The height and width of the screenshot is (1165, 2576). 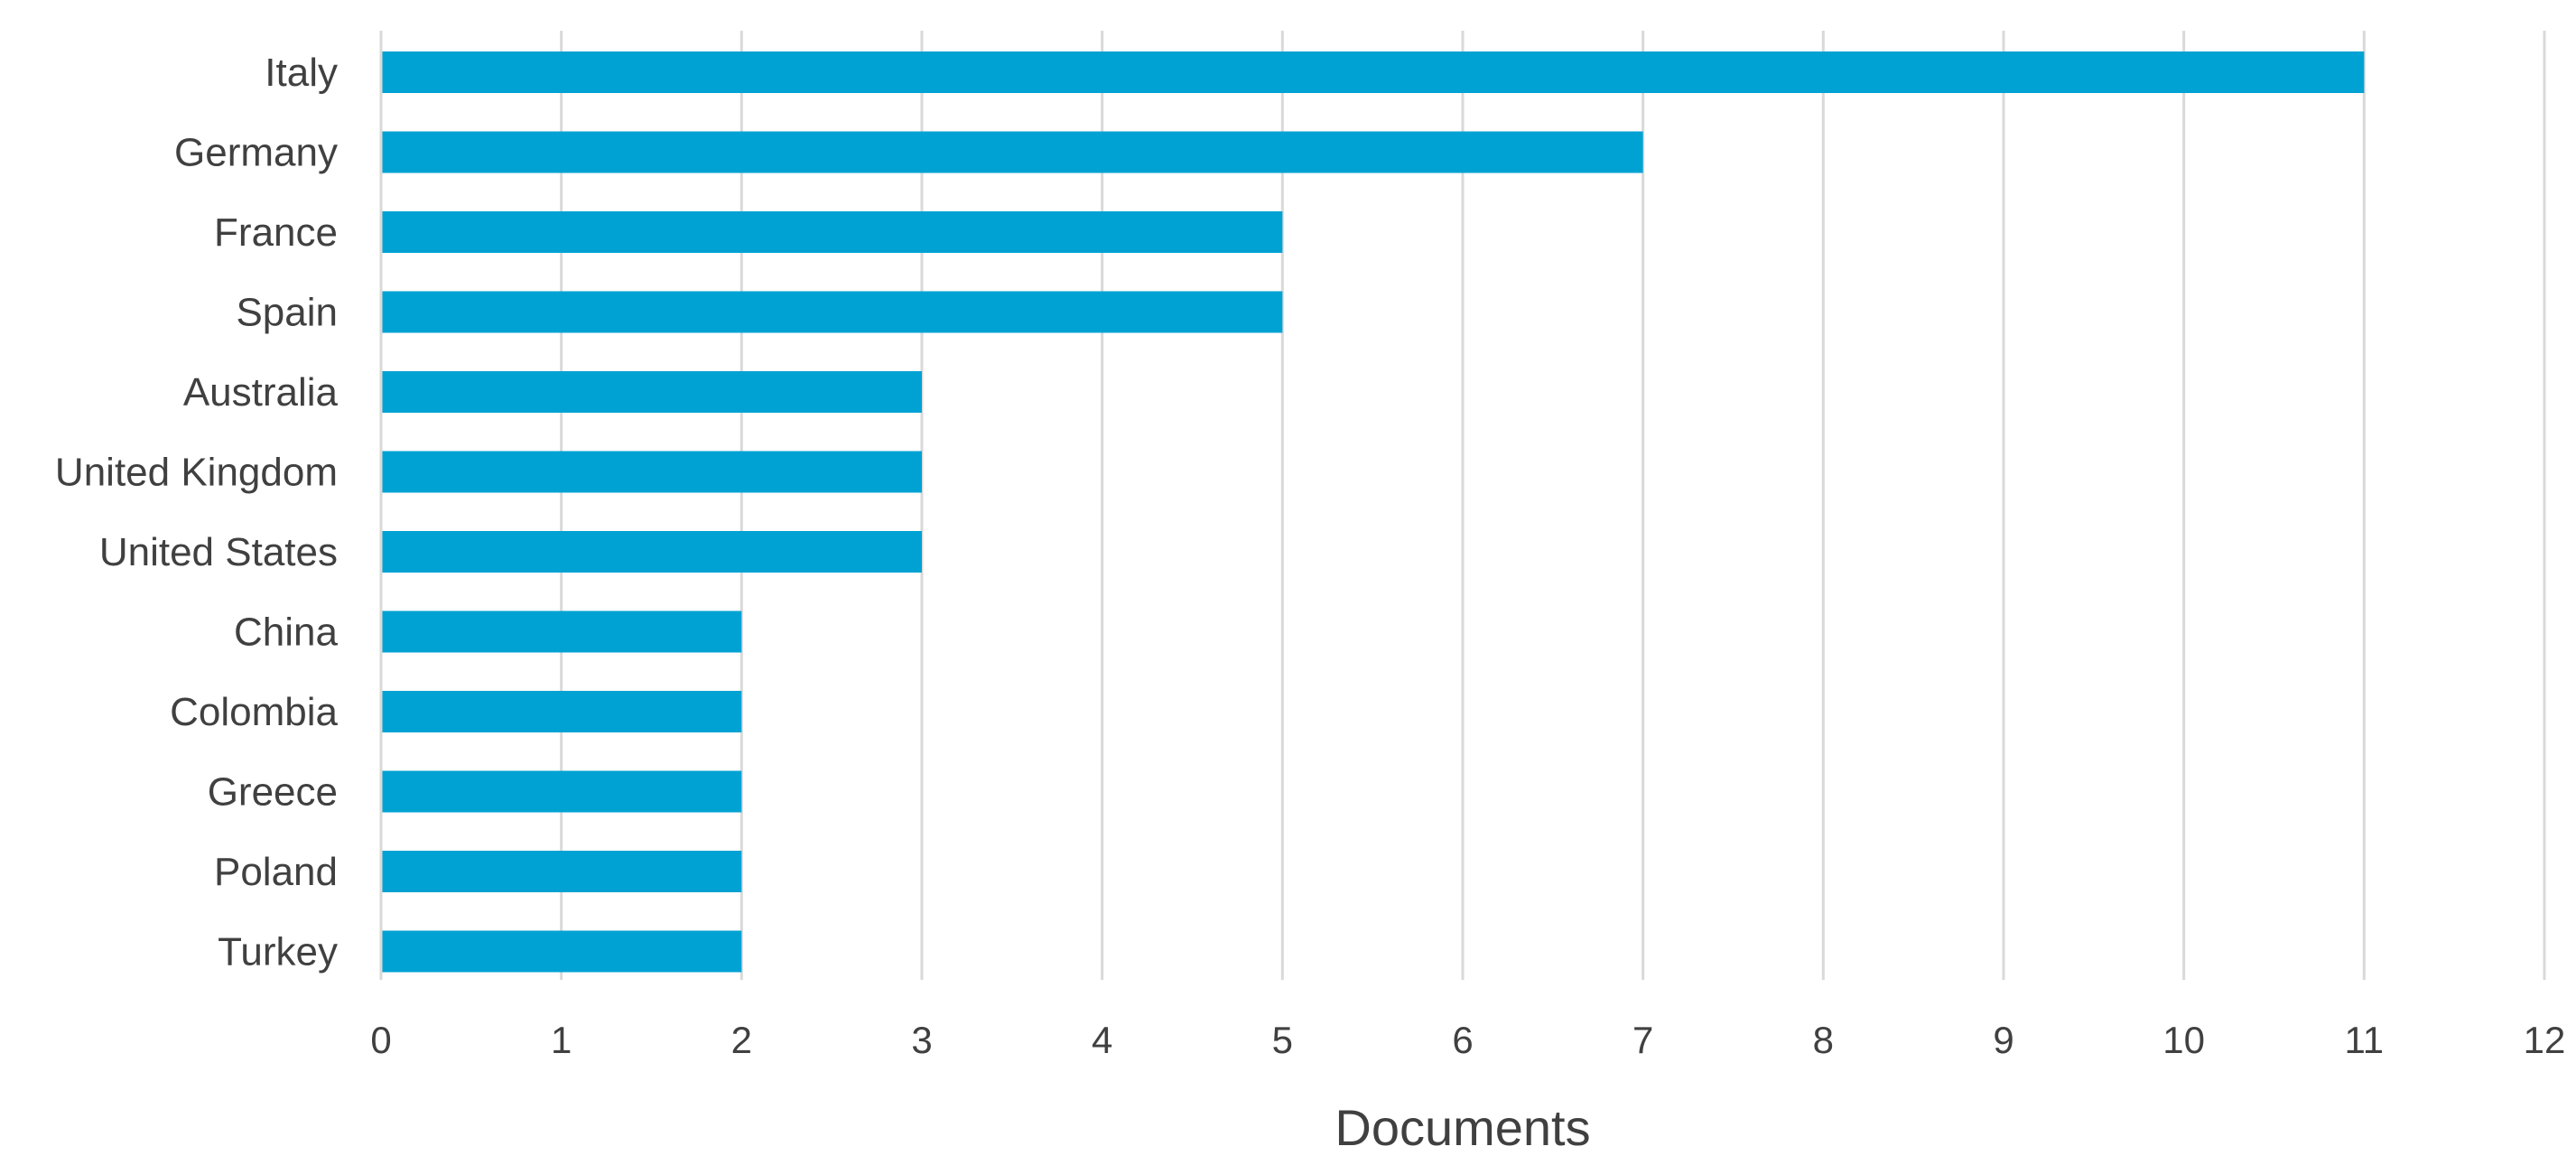 I want to click on category-label: United Kingdom, so click(x=196, y=473).